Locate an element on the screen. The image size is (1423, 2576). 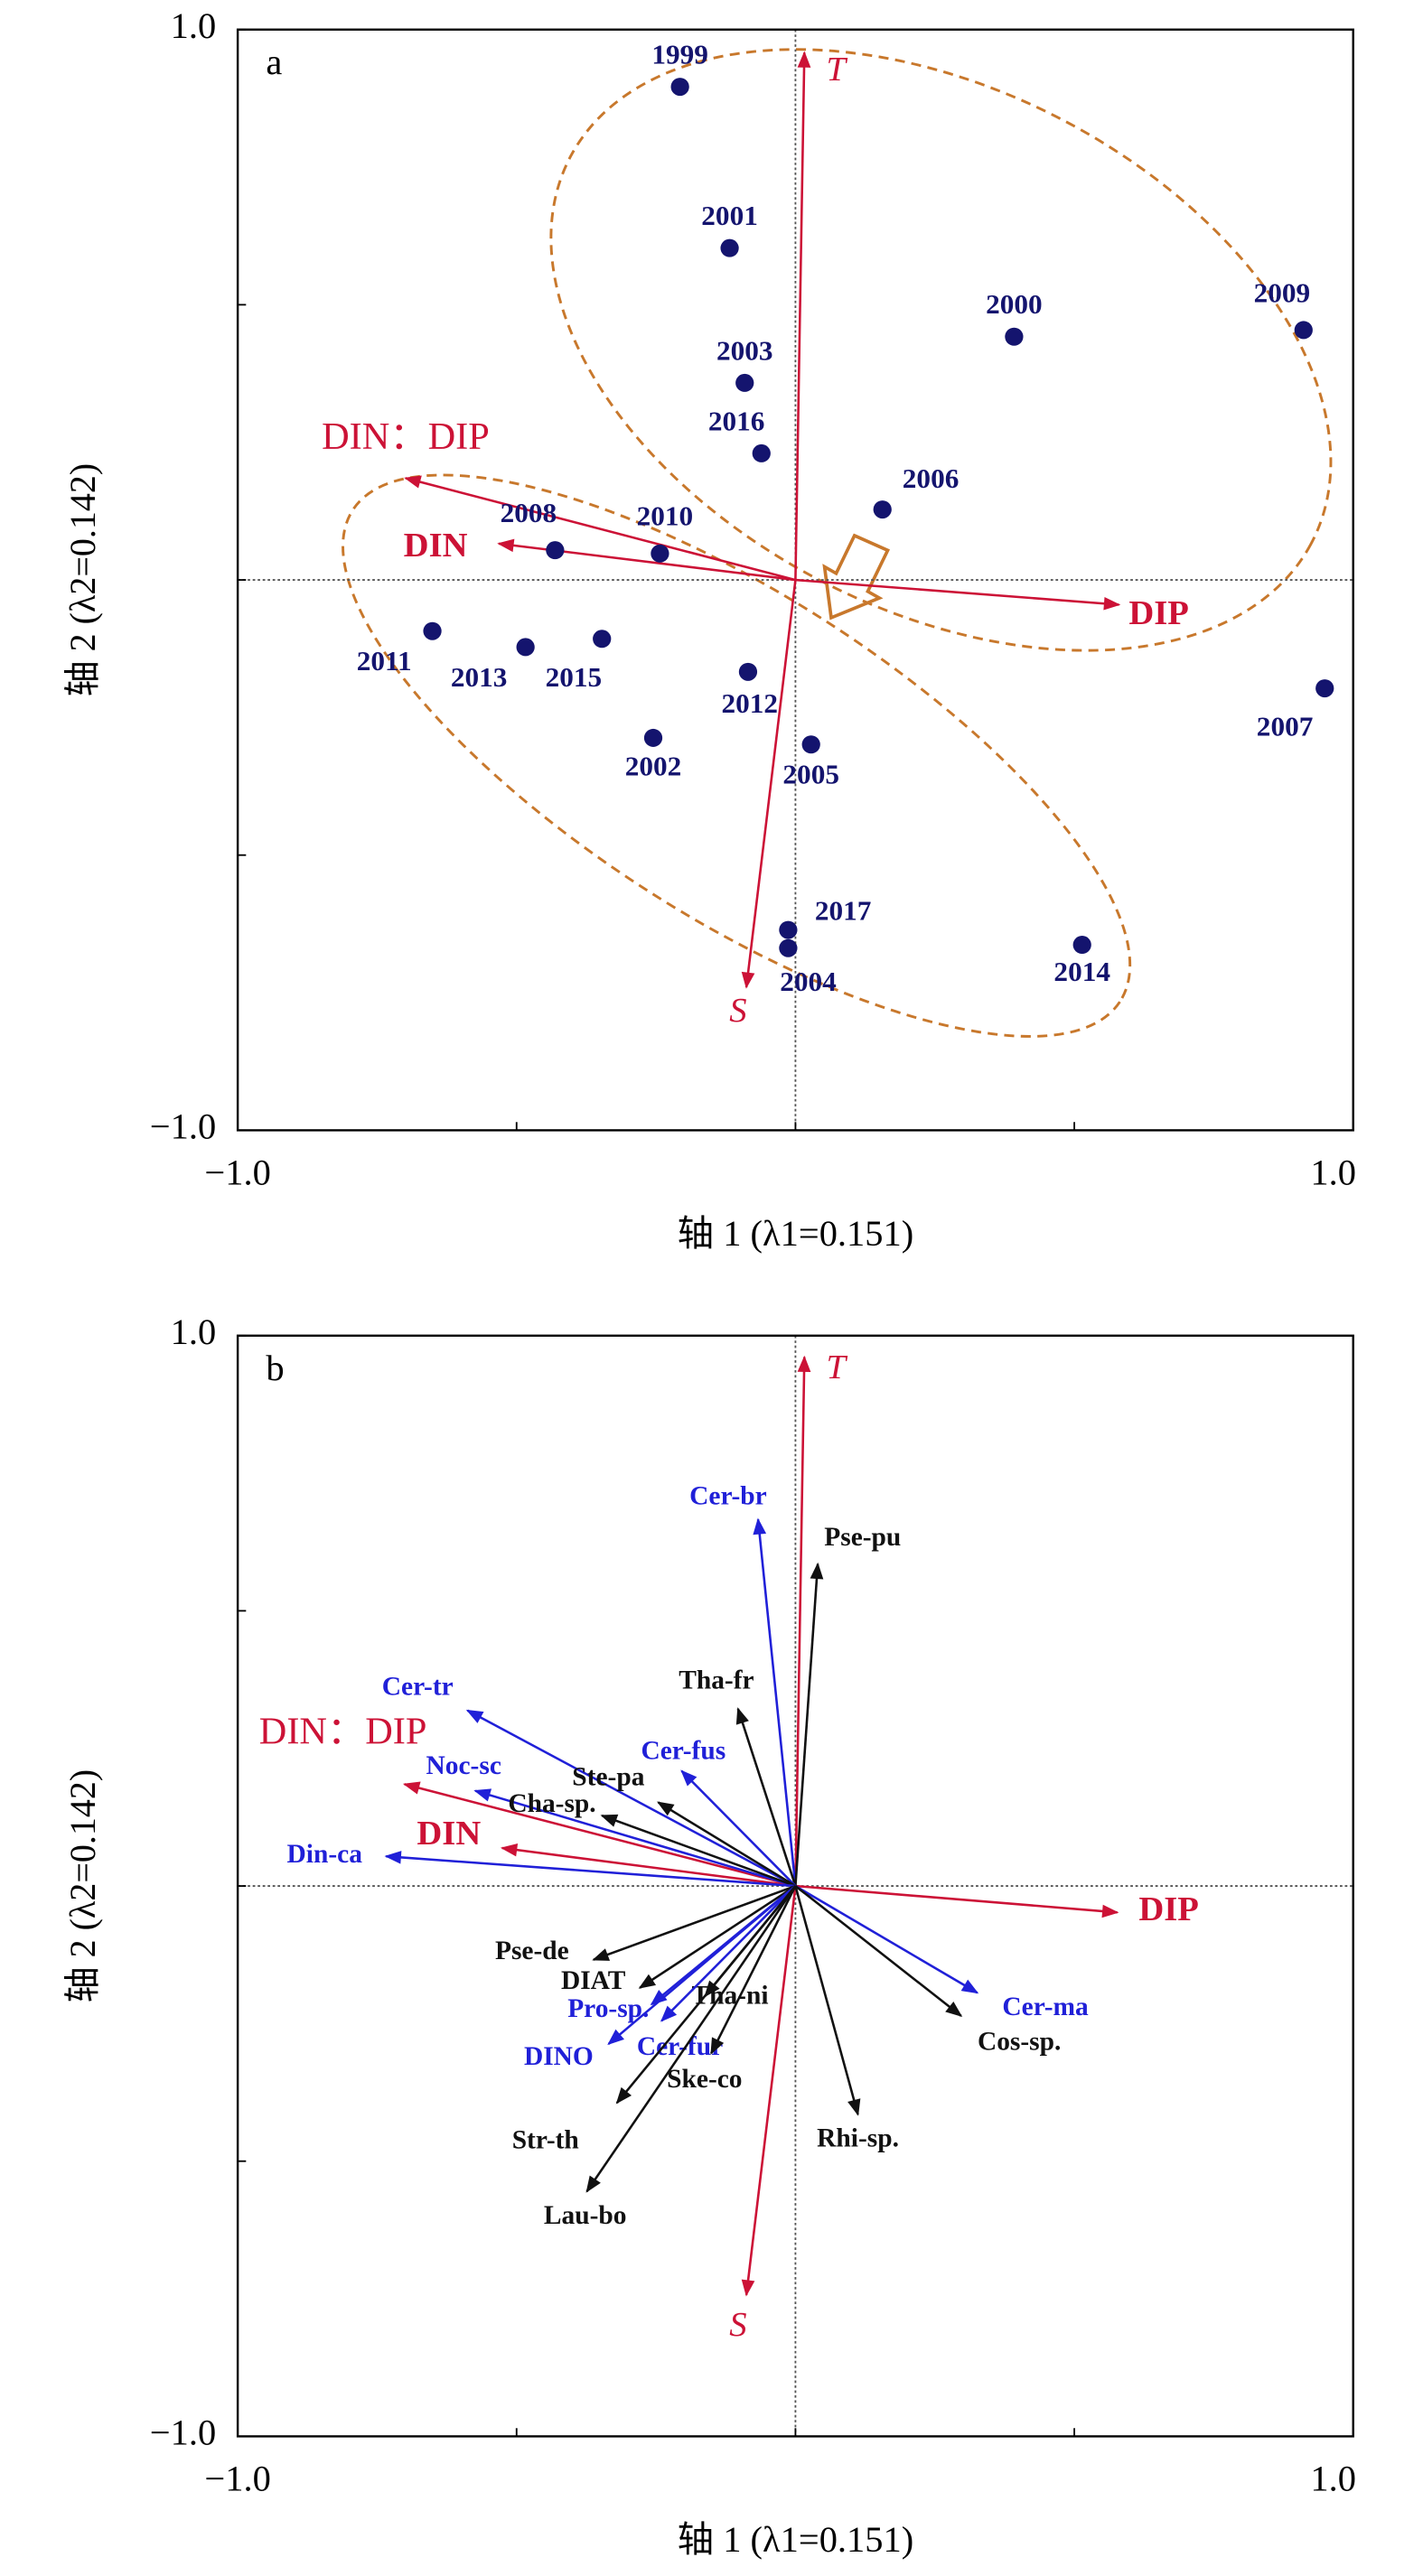
vector-label: Din-ca is located at coordinates (325, 1855).